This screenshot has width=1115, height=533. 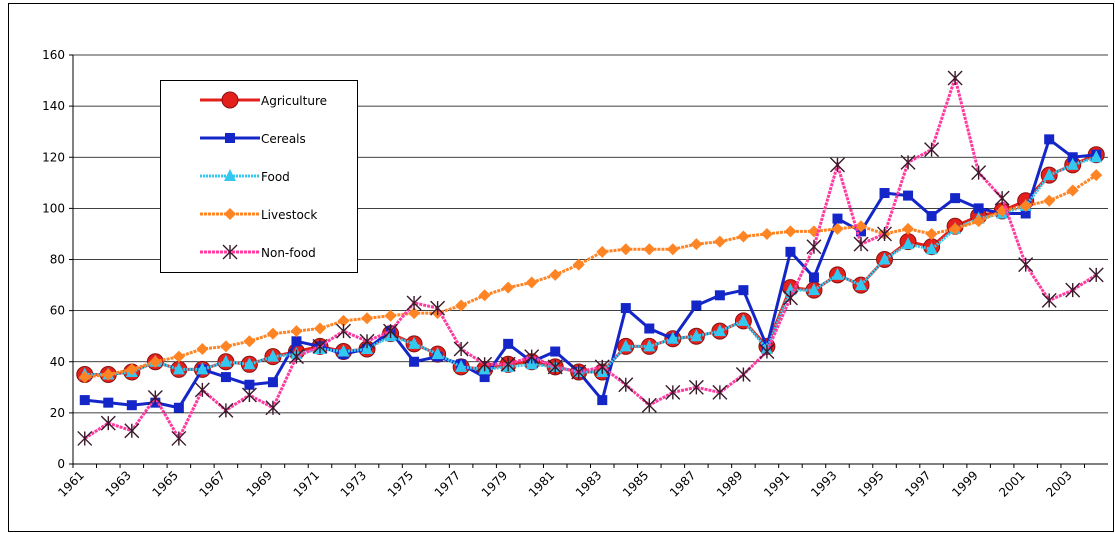 I want to click on legend: Agriculture Cereals Food Livestock Non-food, so click(x=259, y=176).